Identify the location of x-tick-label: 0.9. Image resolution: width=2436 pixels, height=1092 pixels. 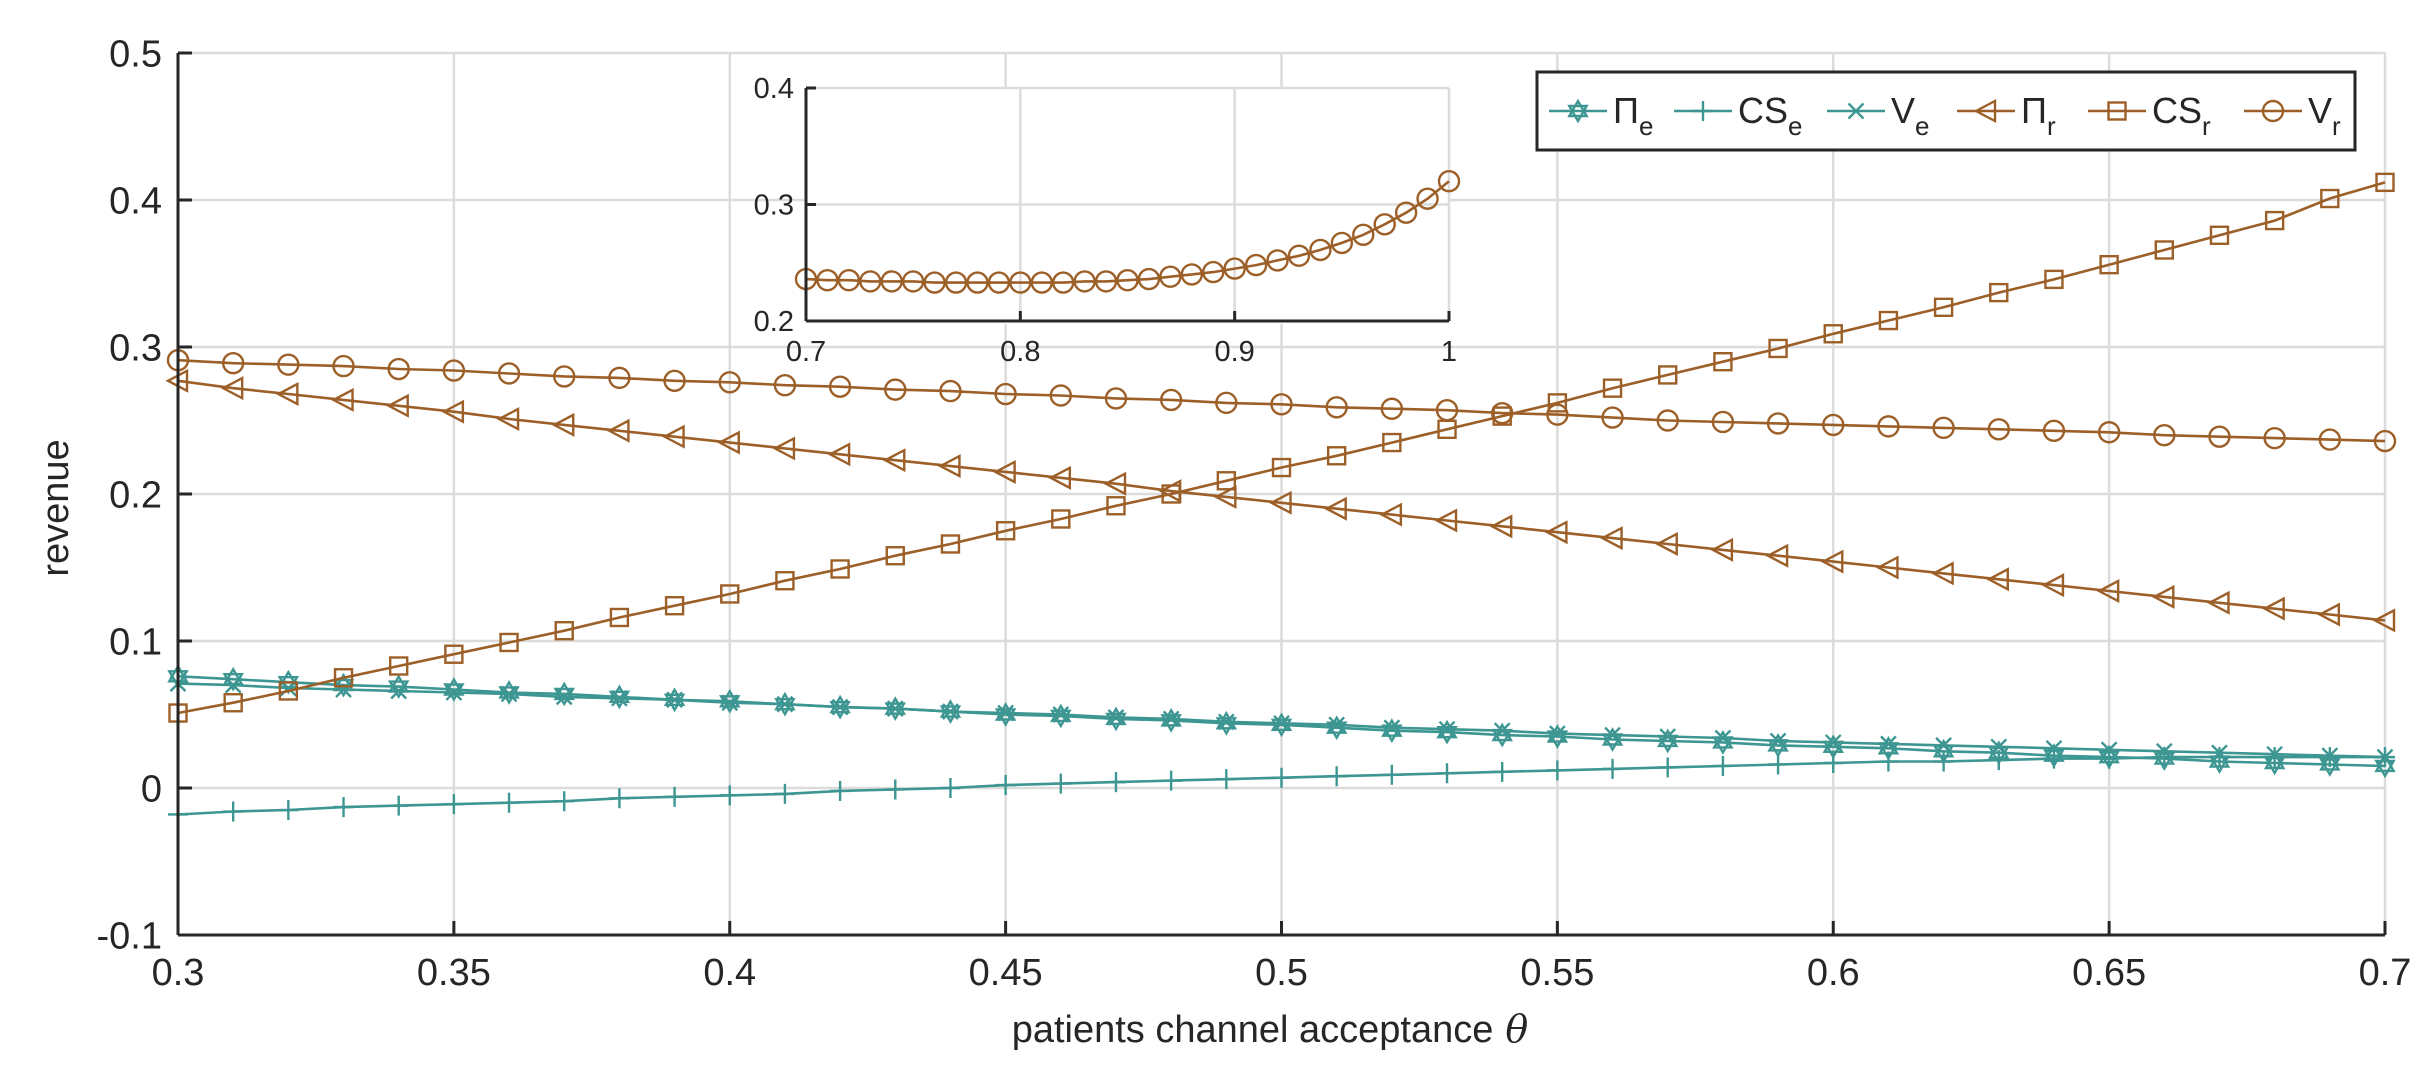
(1235, 352).